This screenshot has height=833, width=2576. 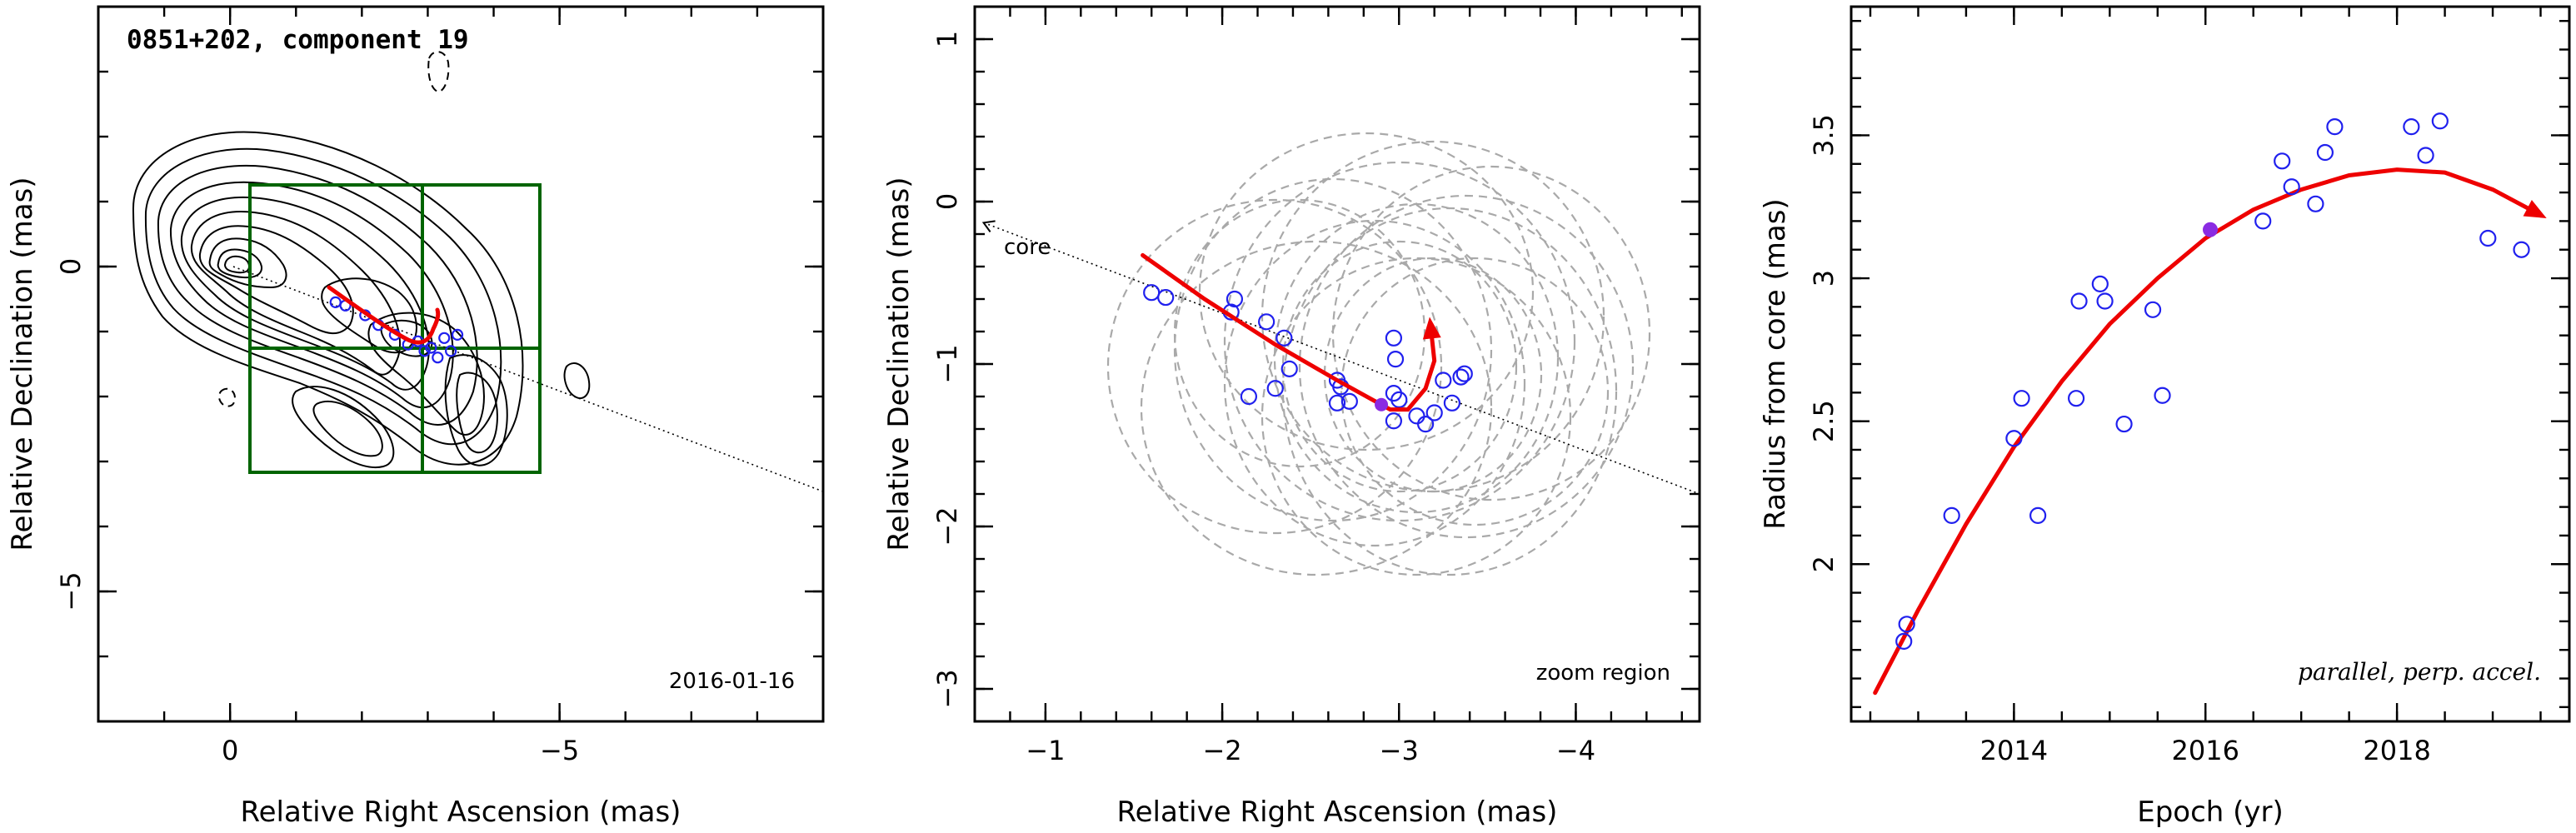 What do you see at coordinates (1575, 750) in the screenshot?
I see `x-tick-label: −4` at bounding box center [1575, 750].